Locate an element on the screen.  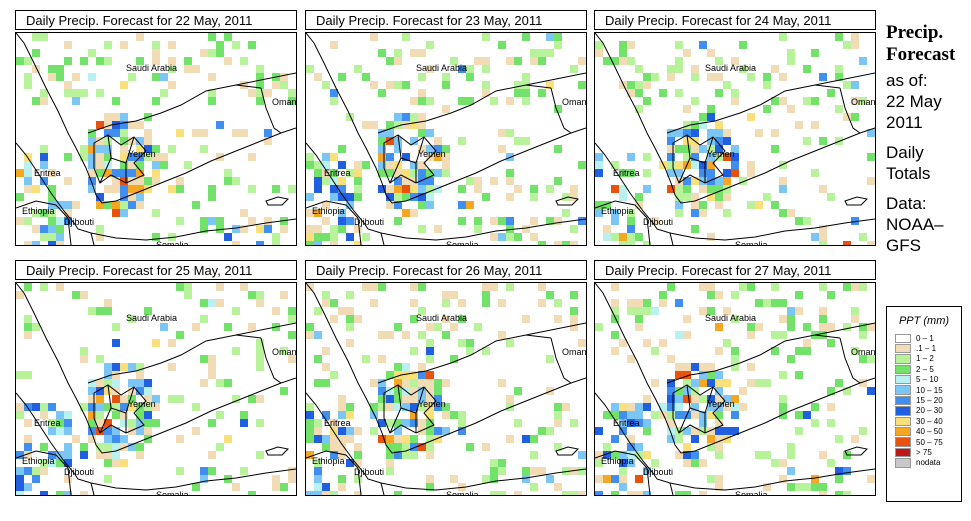
governorate-lines is located at coordinates (696, 159).